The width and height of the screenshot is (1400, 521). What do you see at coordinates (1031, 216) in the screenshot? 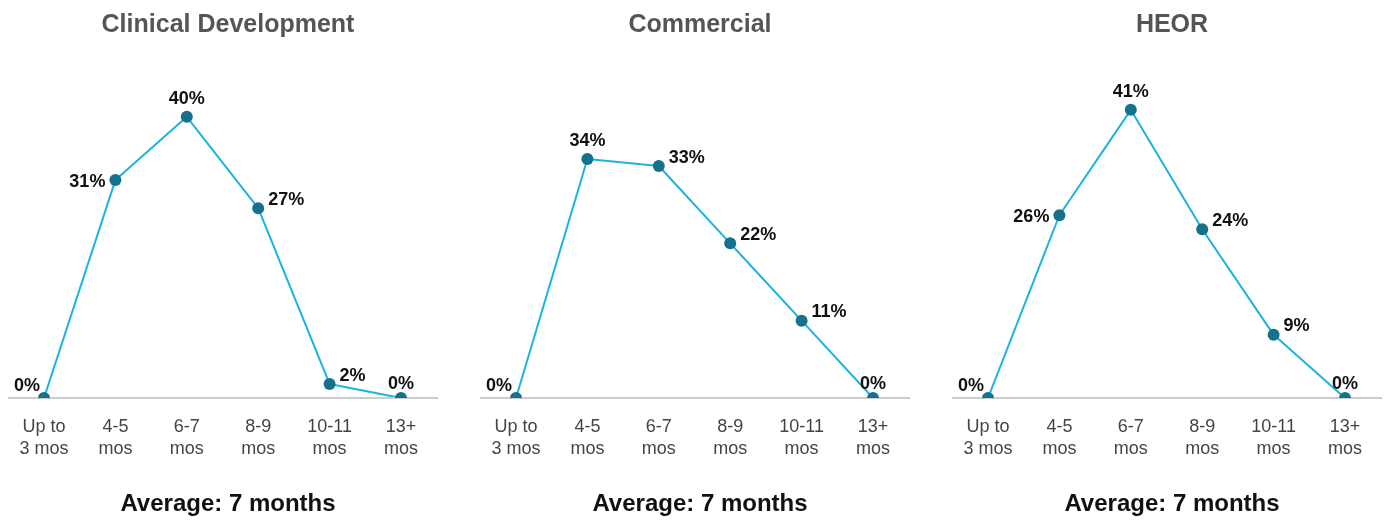
I see `data-label: 26%` at bounding box center [1031, 216].